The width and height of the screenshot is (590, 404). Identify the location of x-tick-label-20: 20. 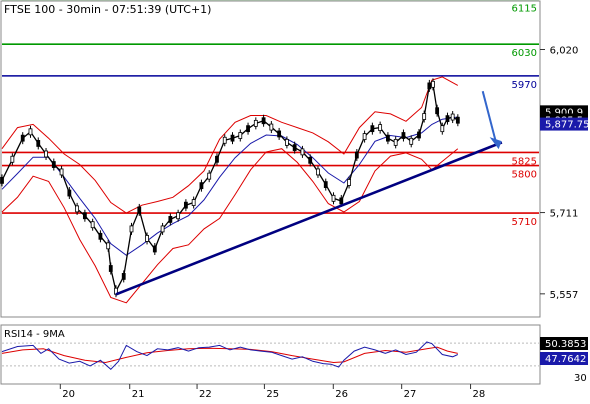
(68, 394).